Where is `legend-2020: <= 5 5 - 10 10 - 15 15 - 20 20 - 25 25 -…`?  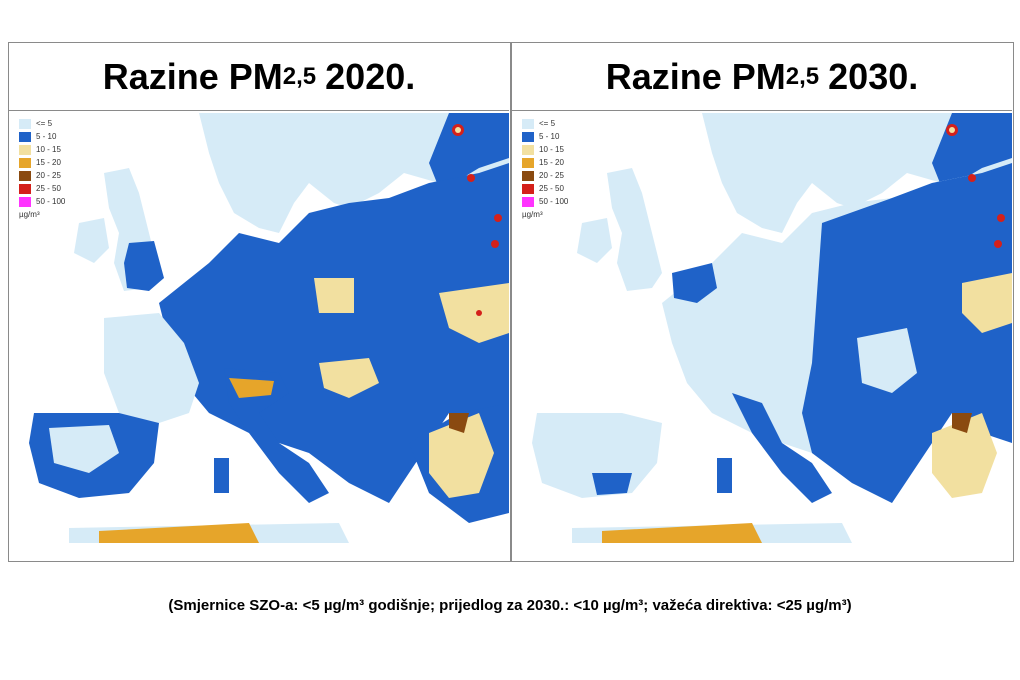 legend-2020: <= 5 5 - 10 10 - 15 15 - 20 20 - 25 25 -… is located at coordinates (42, 168).